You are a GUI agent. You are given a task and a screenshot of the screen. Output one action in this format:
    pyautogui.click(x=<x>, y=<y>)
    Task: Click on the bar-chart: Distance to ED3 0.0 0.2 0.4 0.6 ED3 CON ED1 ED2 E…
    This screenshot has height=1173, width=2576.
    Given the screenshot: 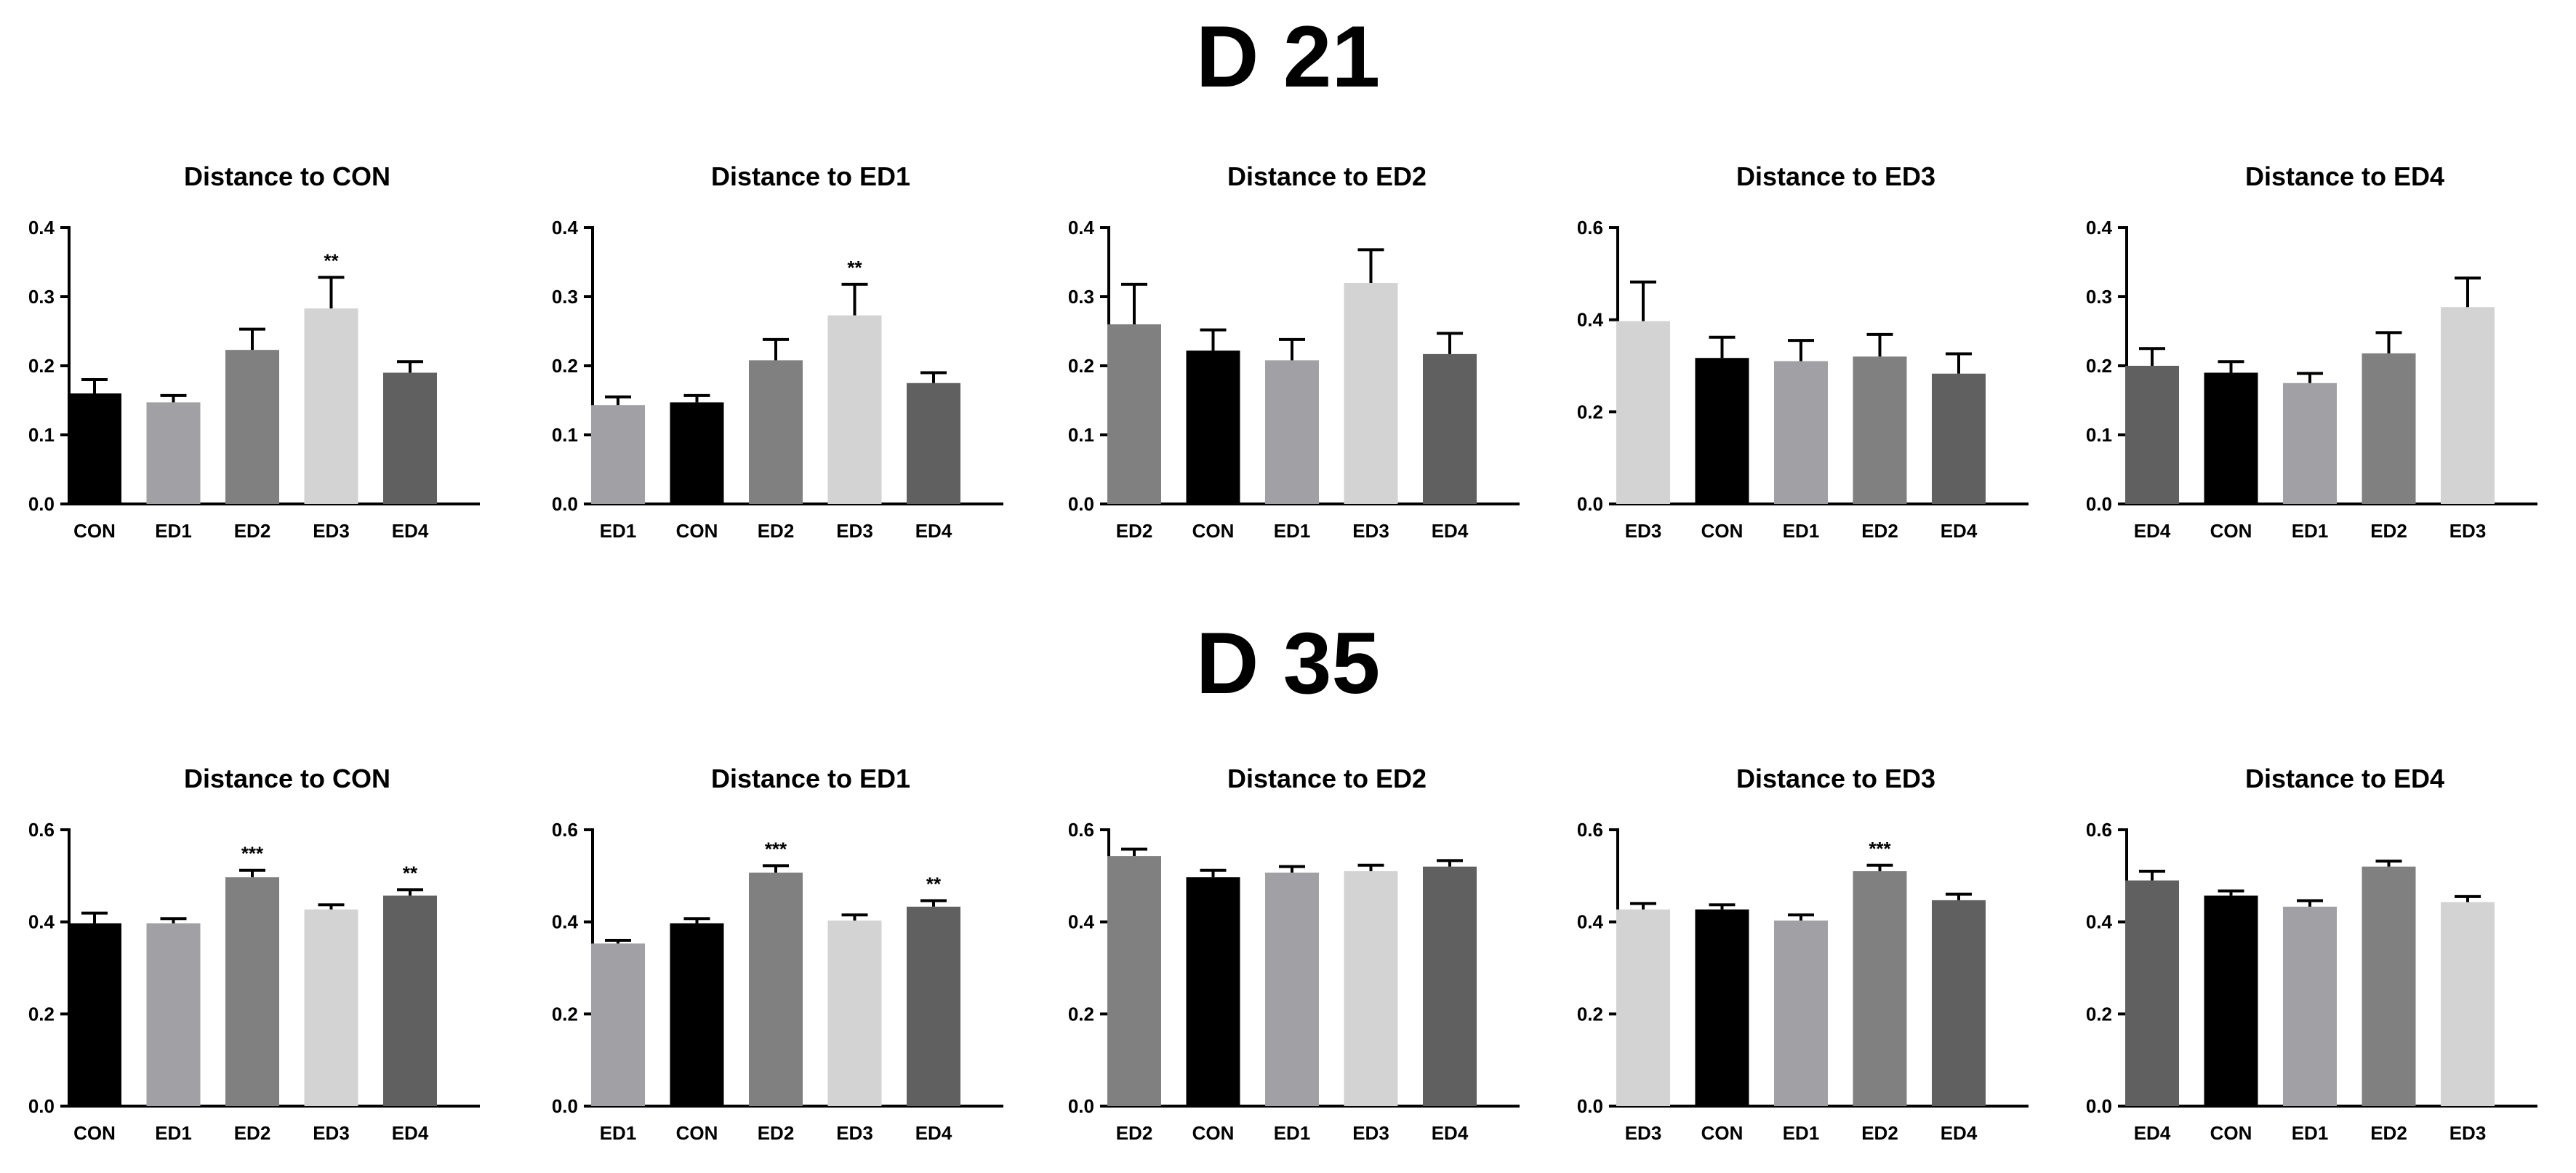 What is the action you would take?
    pyautogui.click(x=1803, y=351)
    